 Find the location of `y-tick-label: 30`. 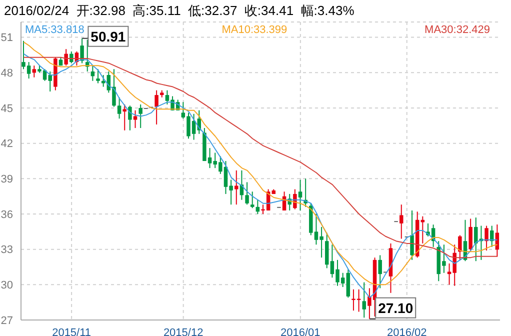

y-tick-label: 30 is located at coordinates (6, 286).